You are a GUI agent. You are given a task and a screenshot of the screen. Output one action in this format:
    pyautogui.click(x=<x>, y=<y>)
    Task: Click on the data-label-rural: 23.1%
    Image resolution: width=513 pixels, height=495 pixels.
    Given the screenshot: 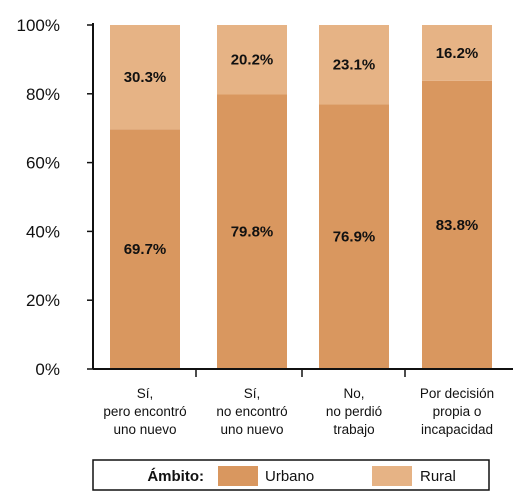 What is the action you would take?
    pyautogui.click(x=354, y=65)
    